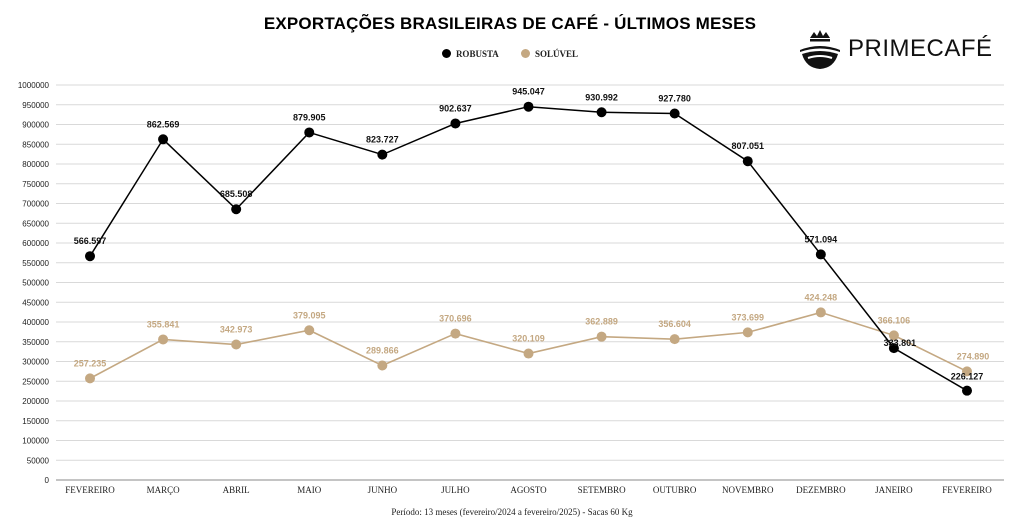 The height and width of the screenshot is (526, 1024). Describe the element at coordinates (455, 490) in the screenshot. I see `x-tick-label: JULHO` at that location.